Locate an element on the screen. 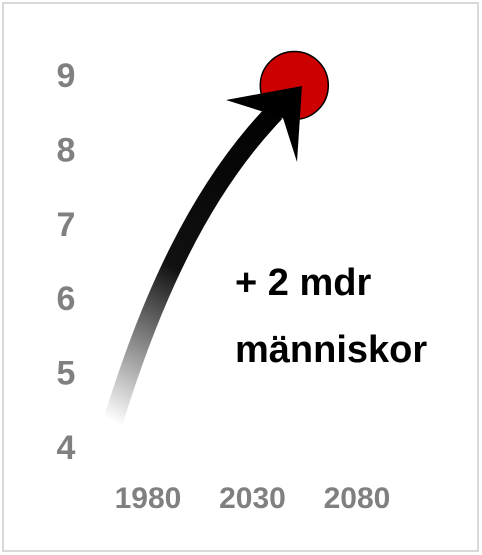  y-tick-label: 5 is located at coordinates (66, 374).